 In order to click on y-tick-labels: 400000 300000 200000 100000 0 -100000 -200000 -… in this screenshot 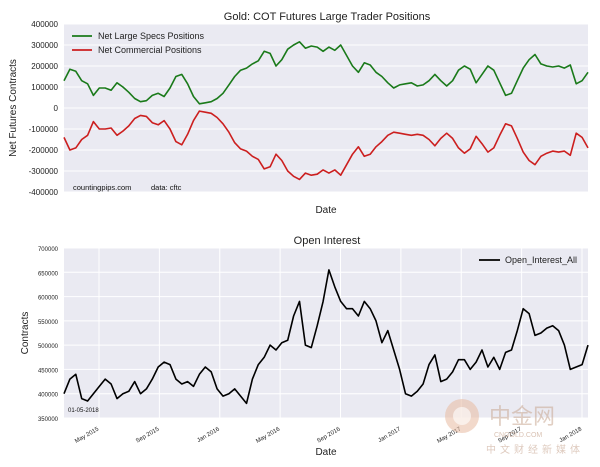, I will do `click(44, 108)`.